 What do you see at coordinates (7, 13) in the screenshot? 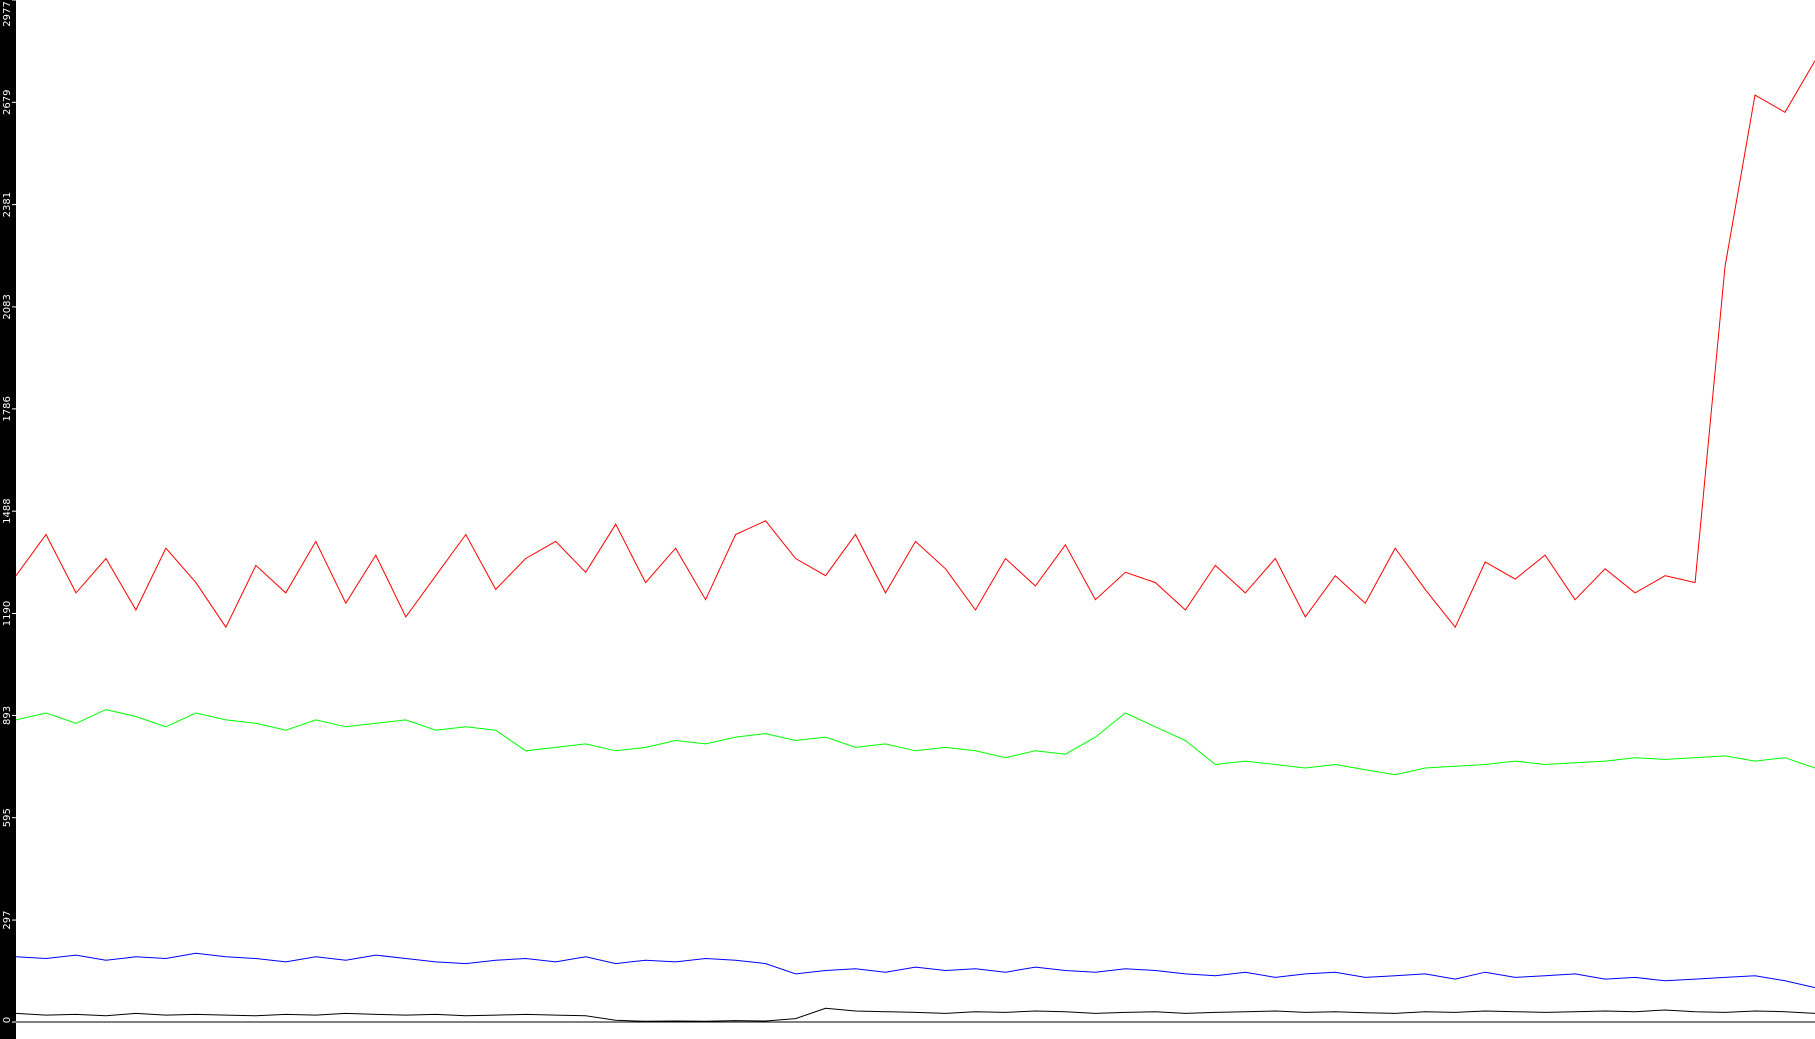
I see `y-tick-label: 2977` at bounding box center [7, 13].